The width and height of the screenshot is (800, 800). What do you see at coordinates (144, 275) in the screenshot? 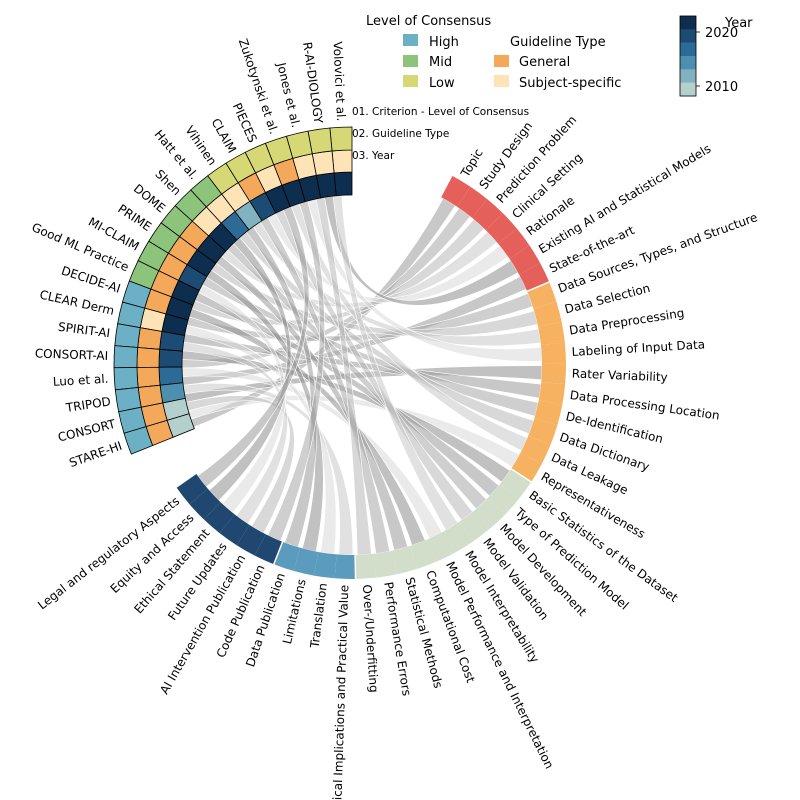
I see `consensus-cell-good-ml-practice` at bounding box center [144, 275].